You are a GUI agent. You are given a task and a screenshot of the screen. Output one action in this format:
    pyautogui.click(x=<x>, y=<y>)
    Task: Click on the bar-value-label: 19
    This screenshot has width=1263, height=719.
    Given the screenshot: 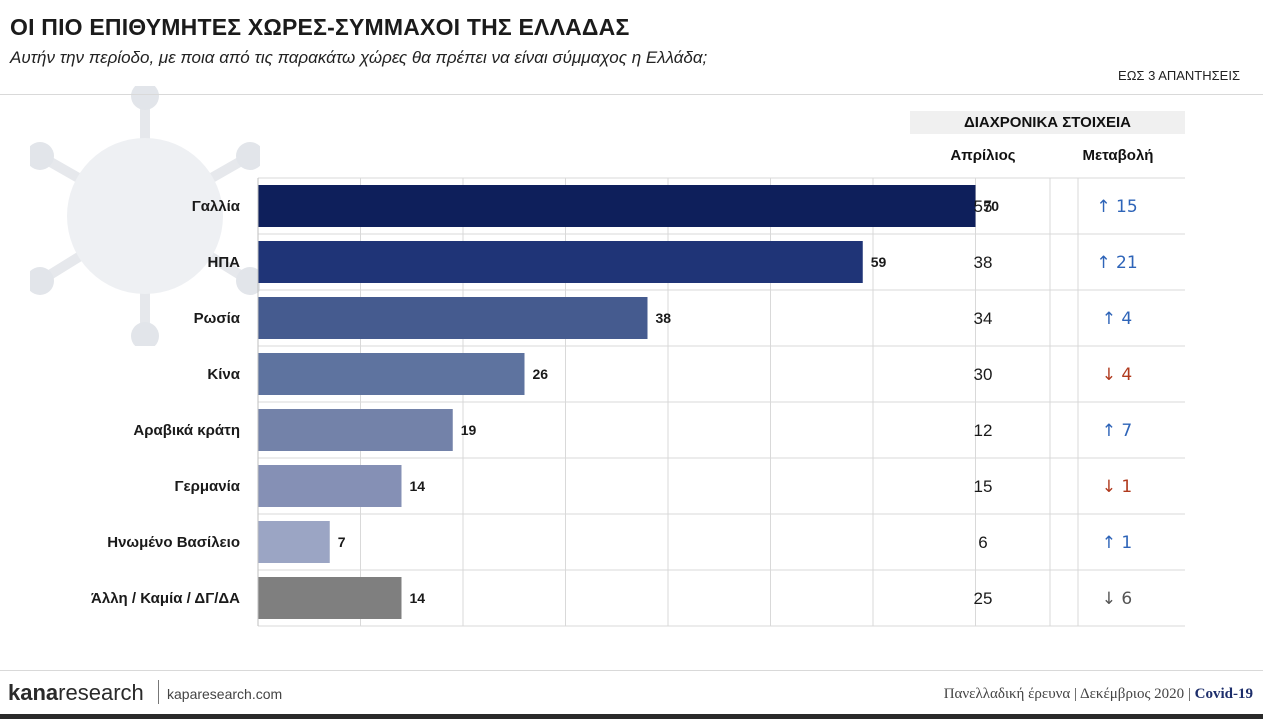 What is the action you would take?
    pyautogui.click(x=469, y=430)
    